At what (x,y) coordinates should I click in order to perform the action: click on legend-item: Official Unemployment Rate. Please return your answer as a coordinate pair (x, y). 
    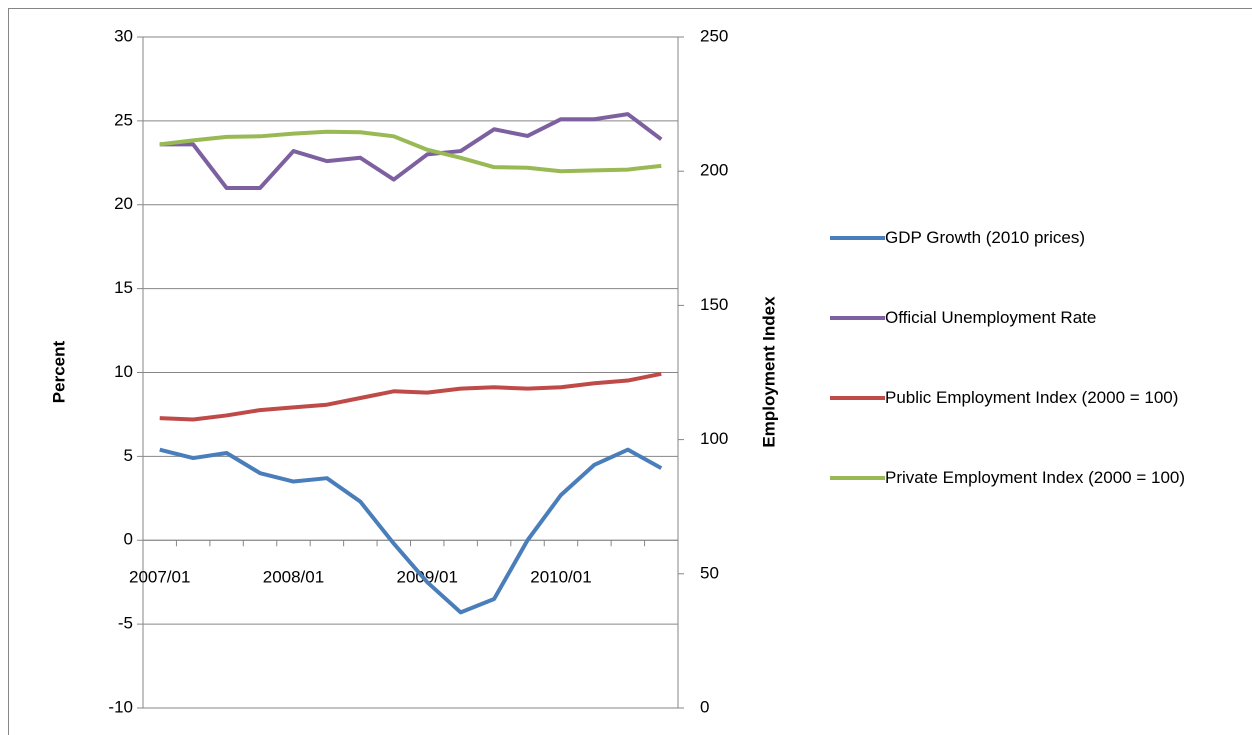
    Looking at the image, I should click on (1022, 317).